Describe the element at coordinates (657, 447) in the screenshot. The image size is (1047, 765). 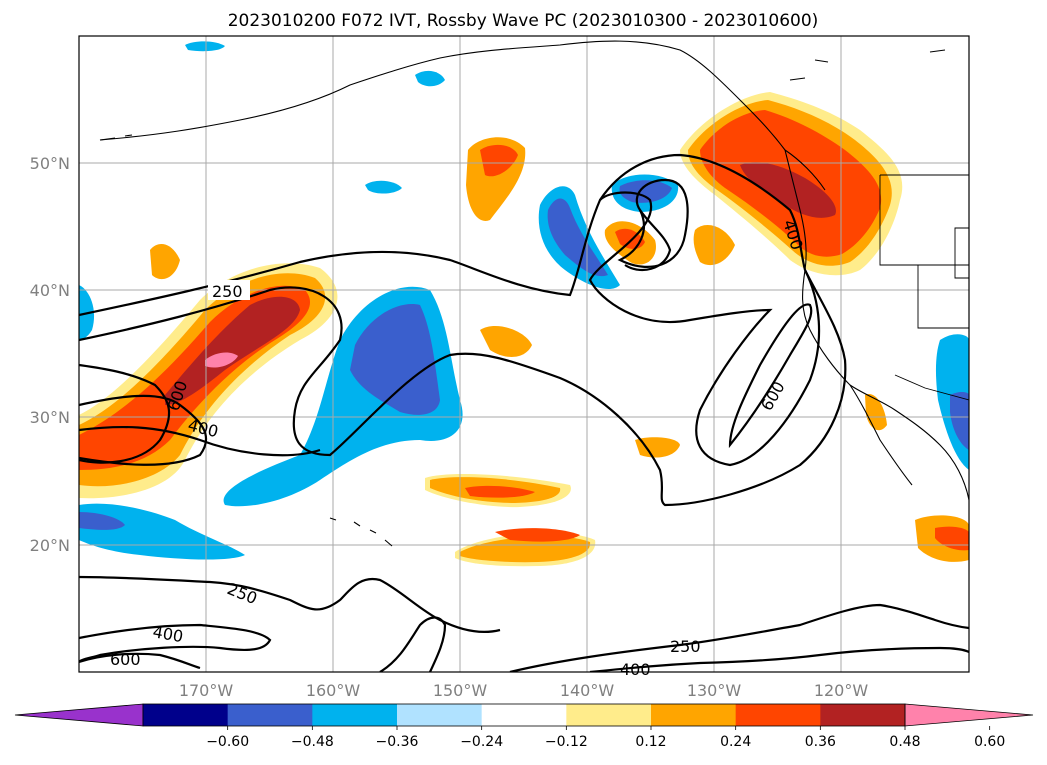
I see `shade-positive-mid2` at that location.